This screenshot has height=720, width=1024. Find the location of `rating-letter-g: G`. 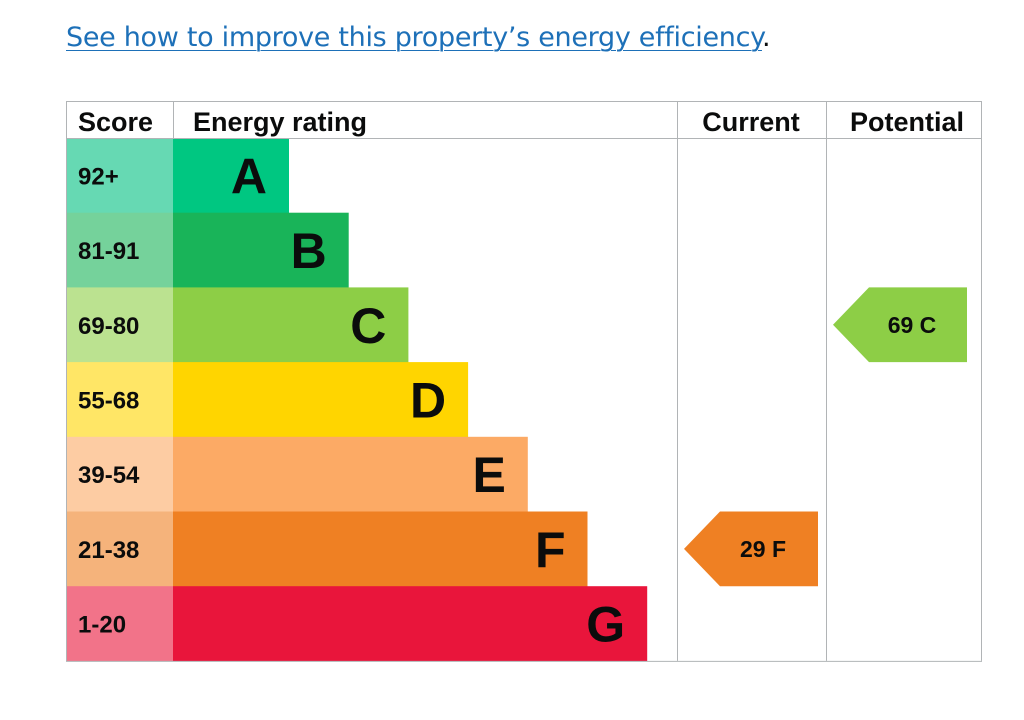

rating-letter-g: G is located at coordinates (605, 625).